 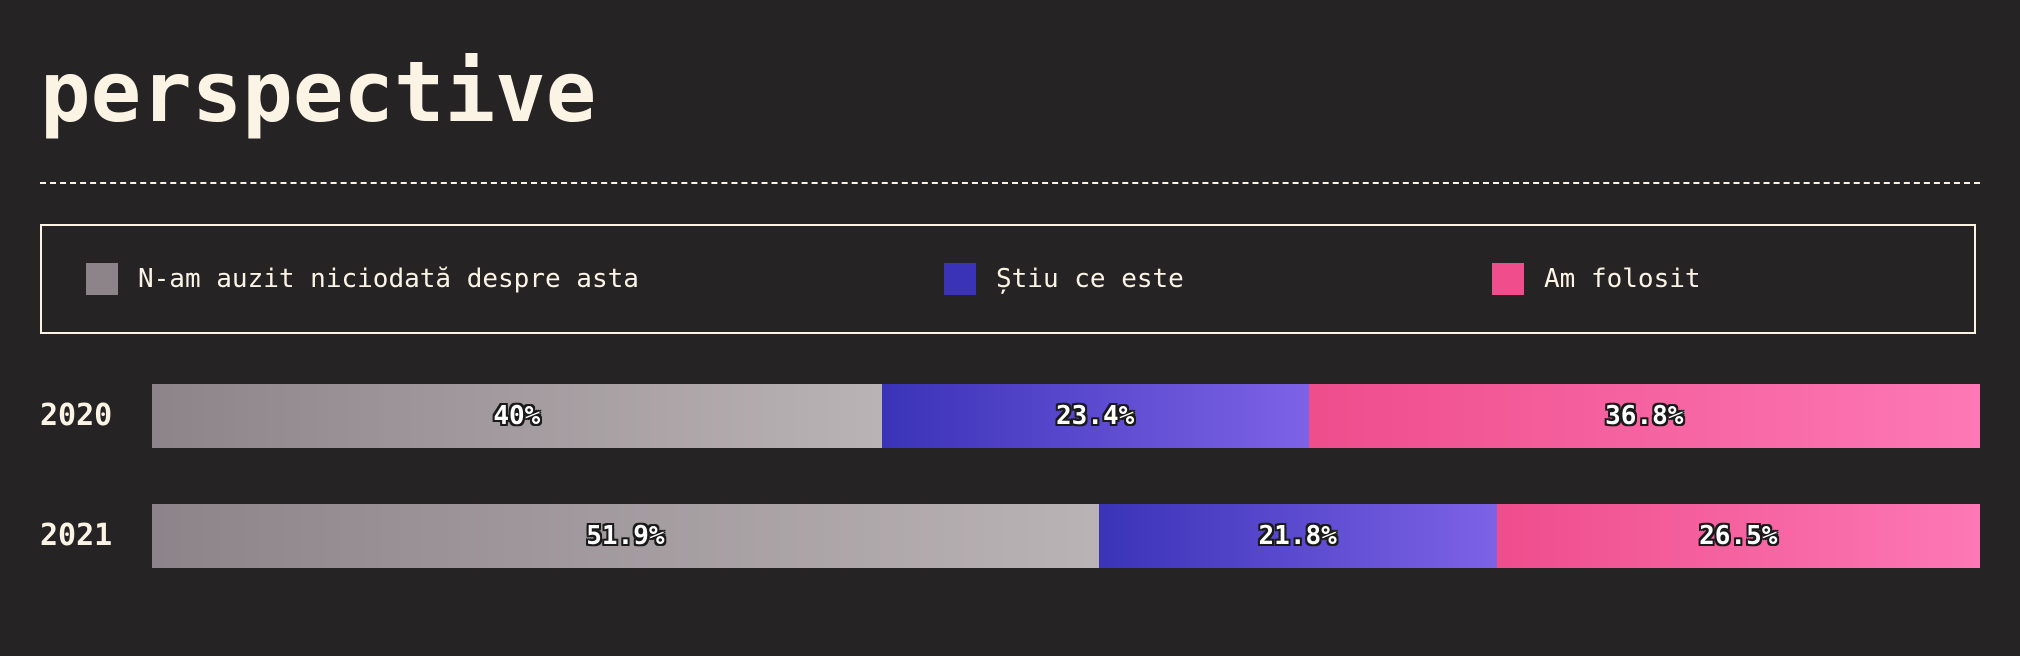 I want to click on legend-item-never-heard: N-am auzit niciodată despre asta, so click(x=362, y=279).